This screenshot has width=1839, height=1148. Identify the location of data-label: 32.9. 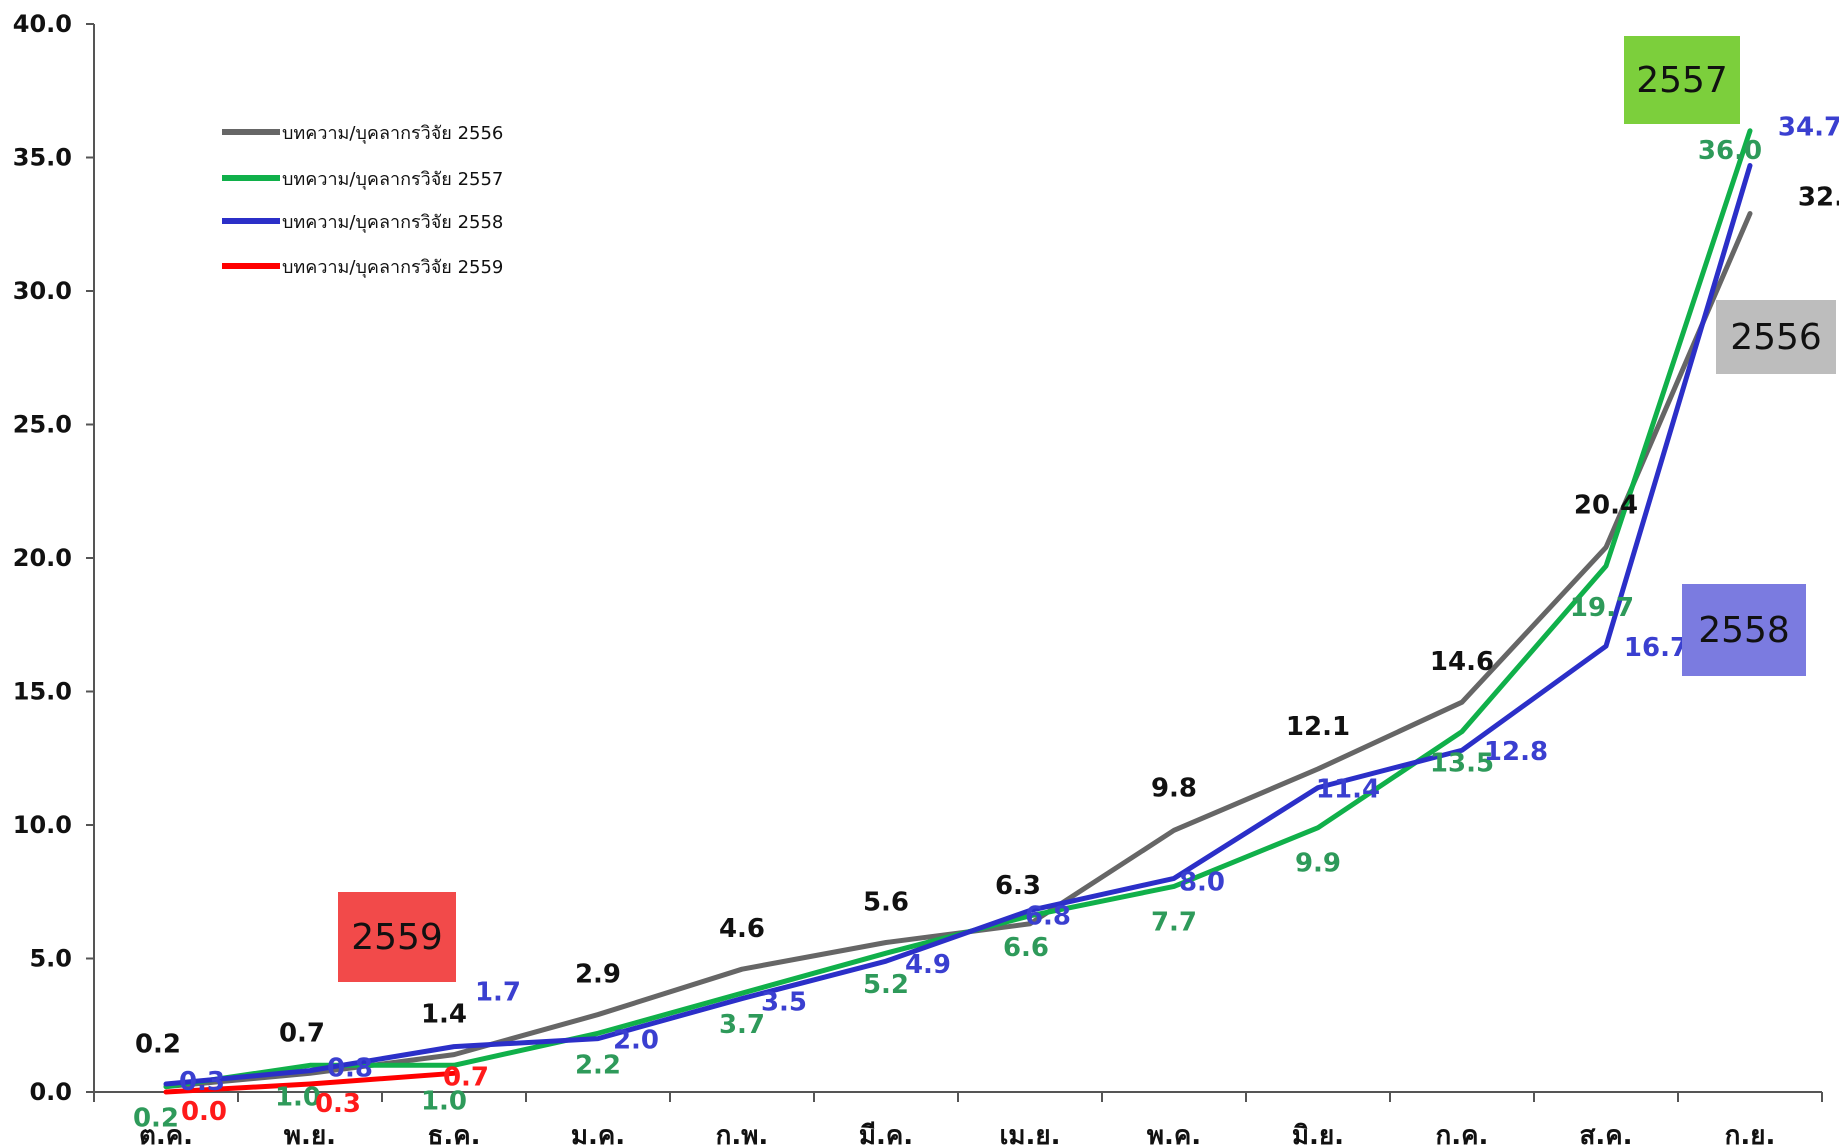
(1818, 198).